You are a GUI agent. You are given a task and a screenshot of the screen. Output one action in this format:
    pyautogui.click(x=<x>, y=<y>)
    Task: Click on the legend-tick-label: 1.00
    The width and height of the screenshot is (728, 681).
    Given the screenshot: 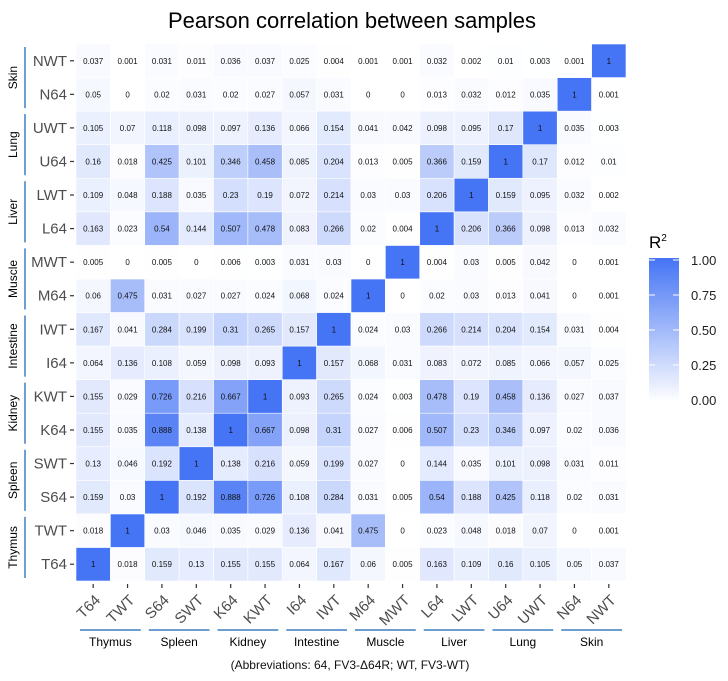 What is the action you would take?
    pyautogui.click(x=703, y=260)
    